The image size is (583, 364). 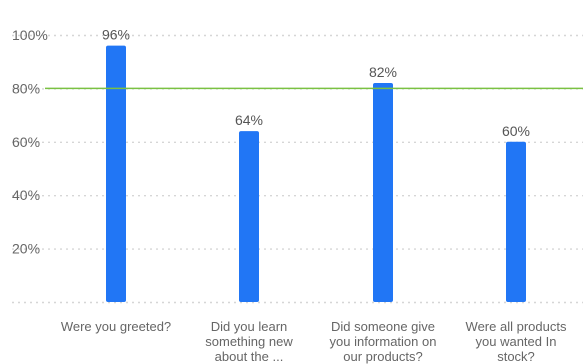 What do you see at coordinates (249, 120) in the screenshot?
I see `value-label: 64%` at bounding box center [249, 120].